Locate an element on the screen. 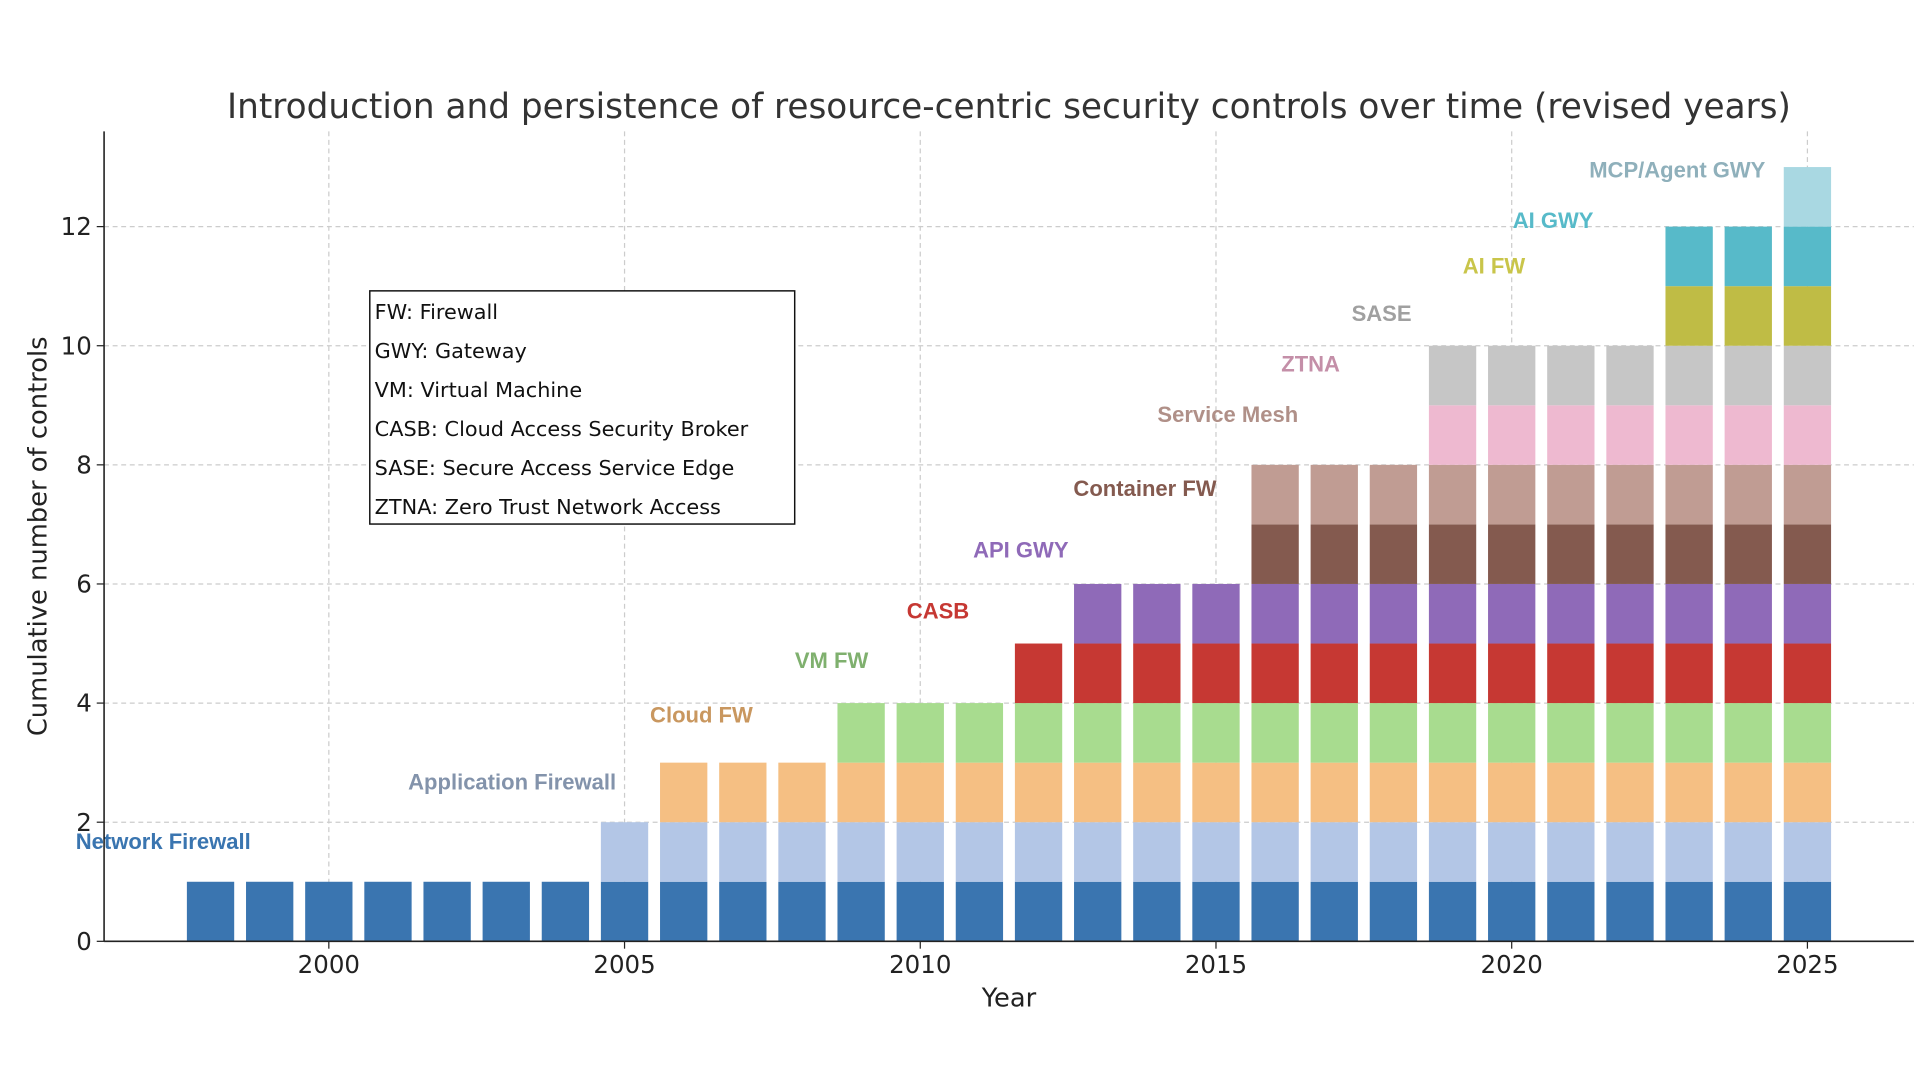  series-label: Network Firewall is located at coordinates (163, 841).